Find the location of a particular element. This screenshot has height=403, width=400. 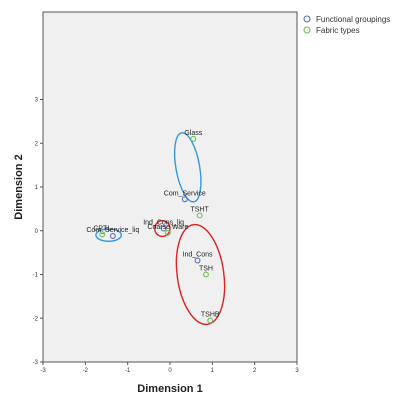

y-axis-title: Dimension 2 is located at coordinates (19, 186).